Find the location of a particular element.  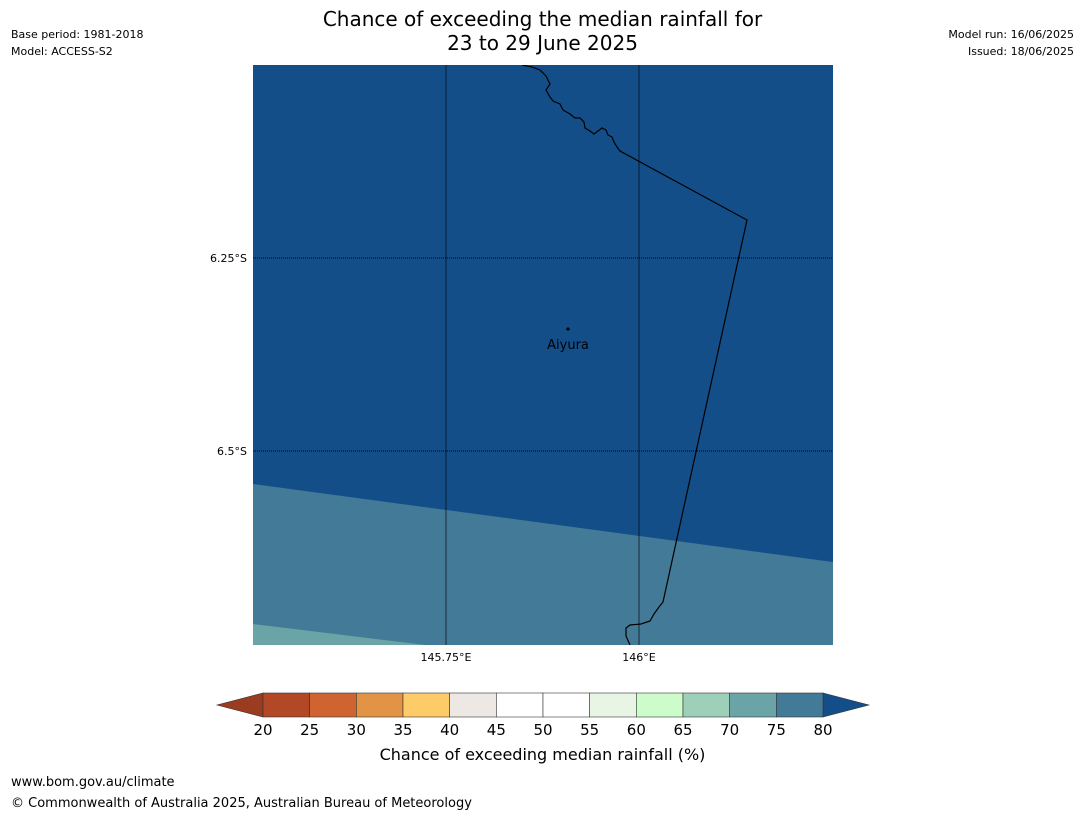

title-line-2: 23 to 29 June 2025 is located at coordinates (542, 43).